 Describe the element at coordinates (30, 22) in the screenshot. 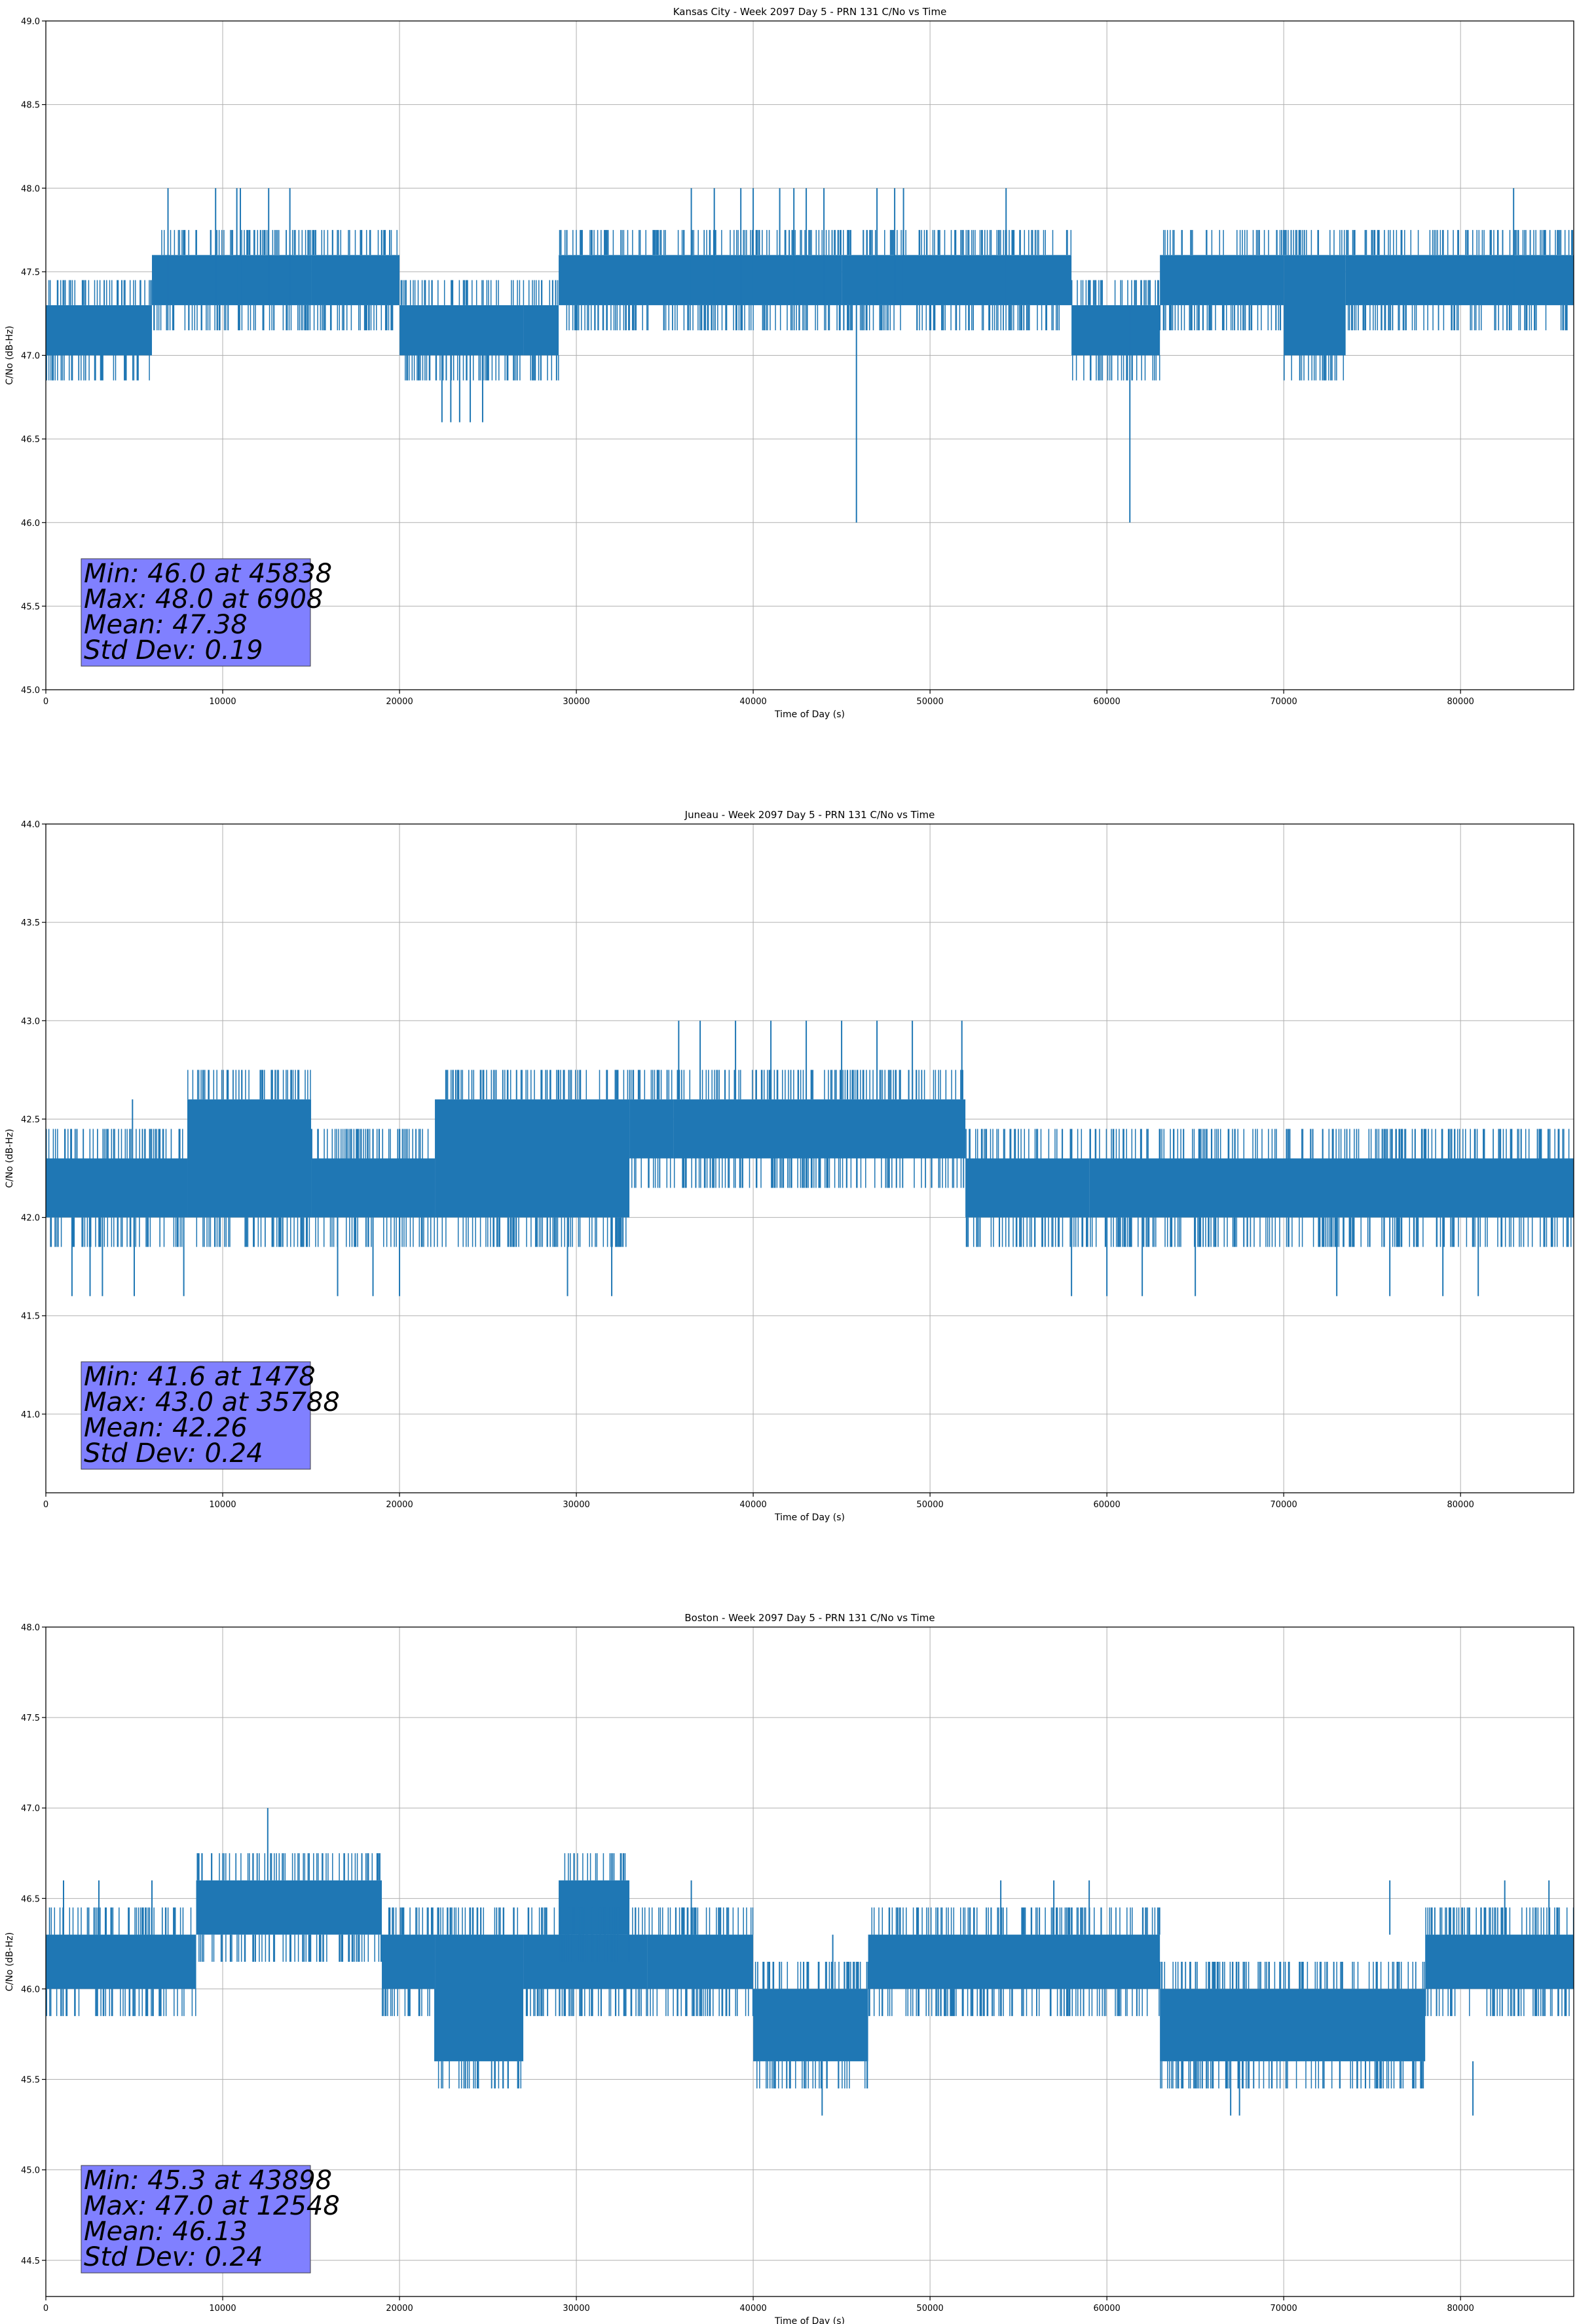

I see `y-tick-label: 49.0` at that location.